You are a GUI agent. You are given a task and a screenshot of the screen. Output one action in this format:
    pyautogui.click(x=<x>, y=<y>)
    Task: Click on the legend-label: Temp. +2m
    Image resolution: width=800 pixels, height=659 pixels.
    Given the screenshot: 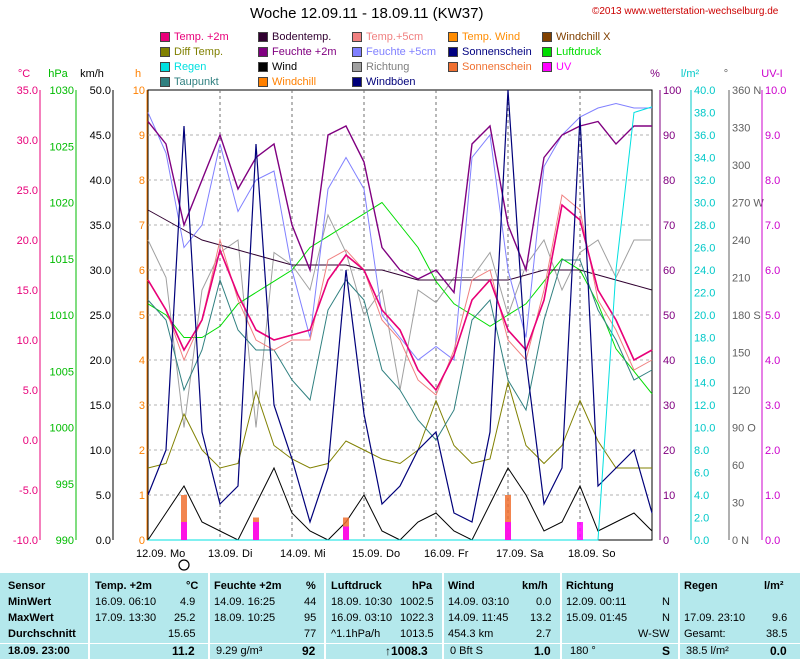 What is the action you would take?
    pyautogui.click(x=201, y=36)
    